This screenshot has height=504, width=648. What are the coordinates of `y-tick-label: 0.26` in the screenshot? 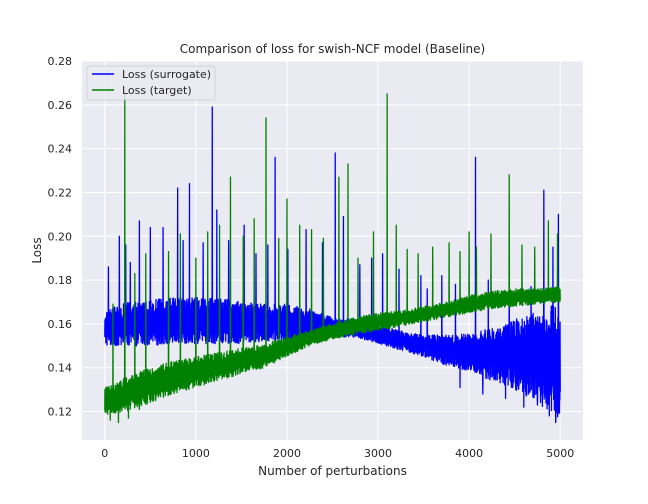 It's located at (60, 105).